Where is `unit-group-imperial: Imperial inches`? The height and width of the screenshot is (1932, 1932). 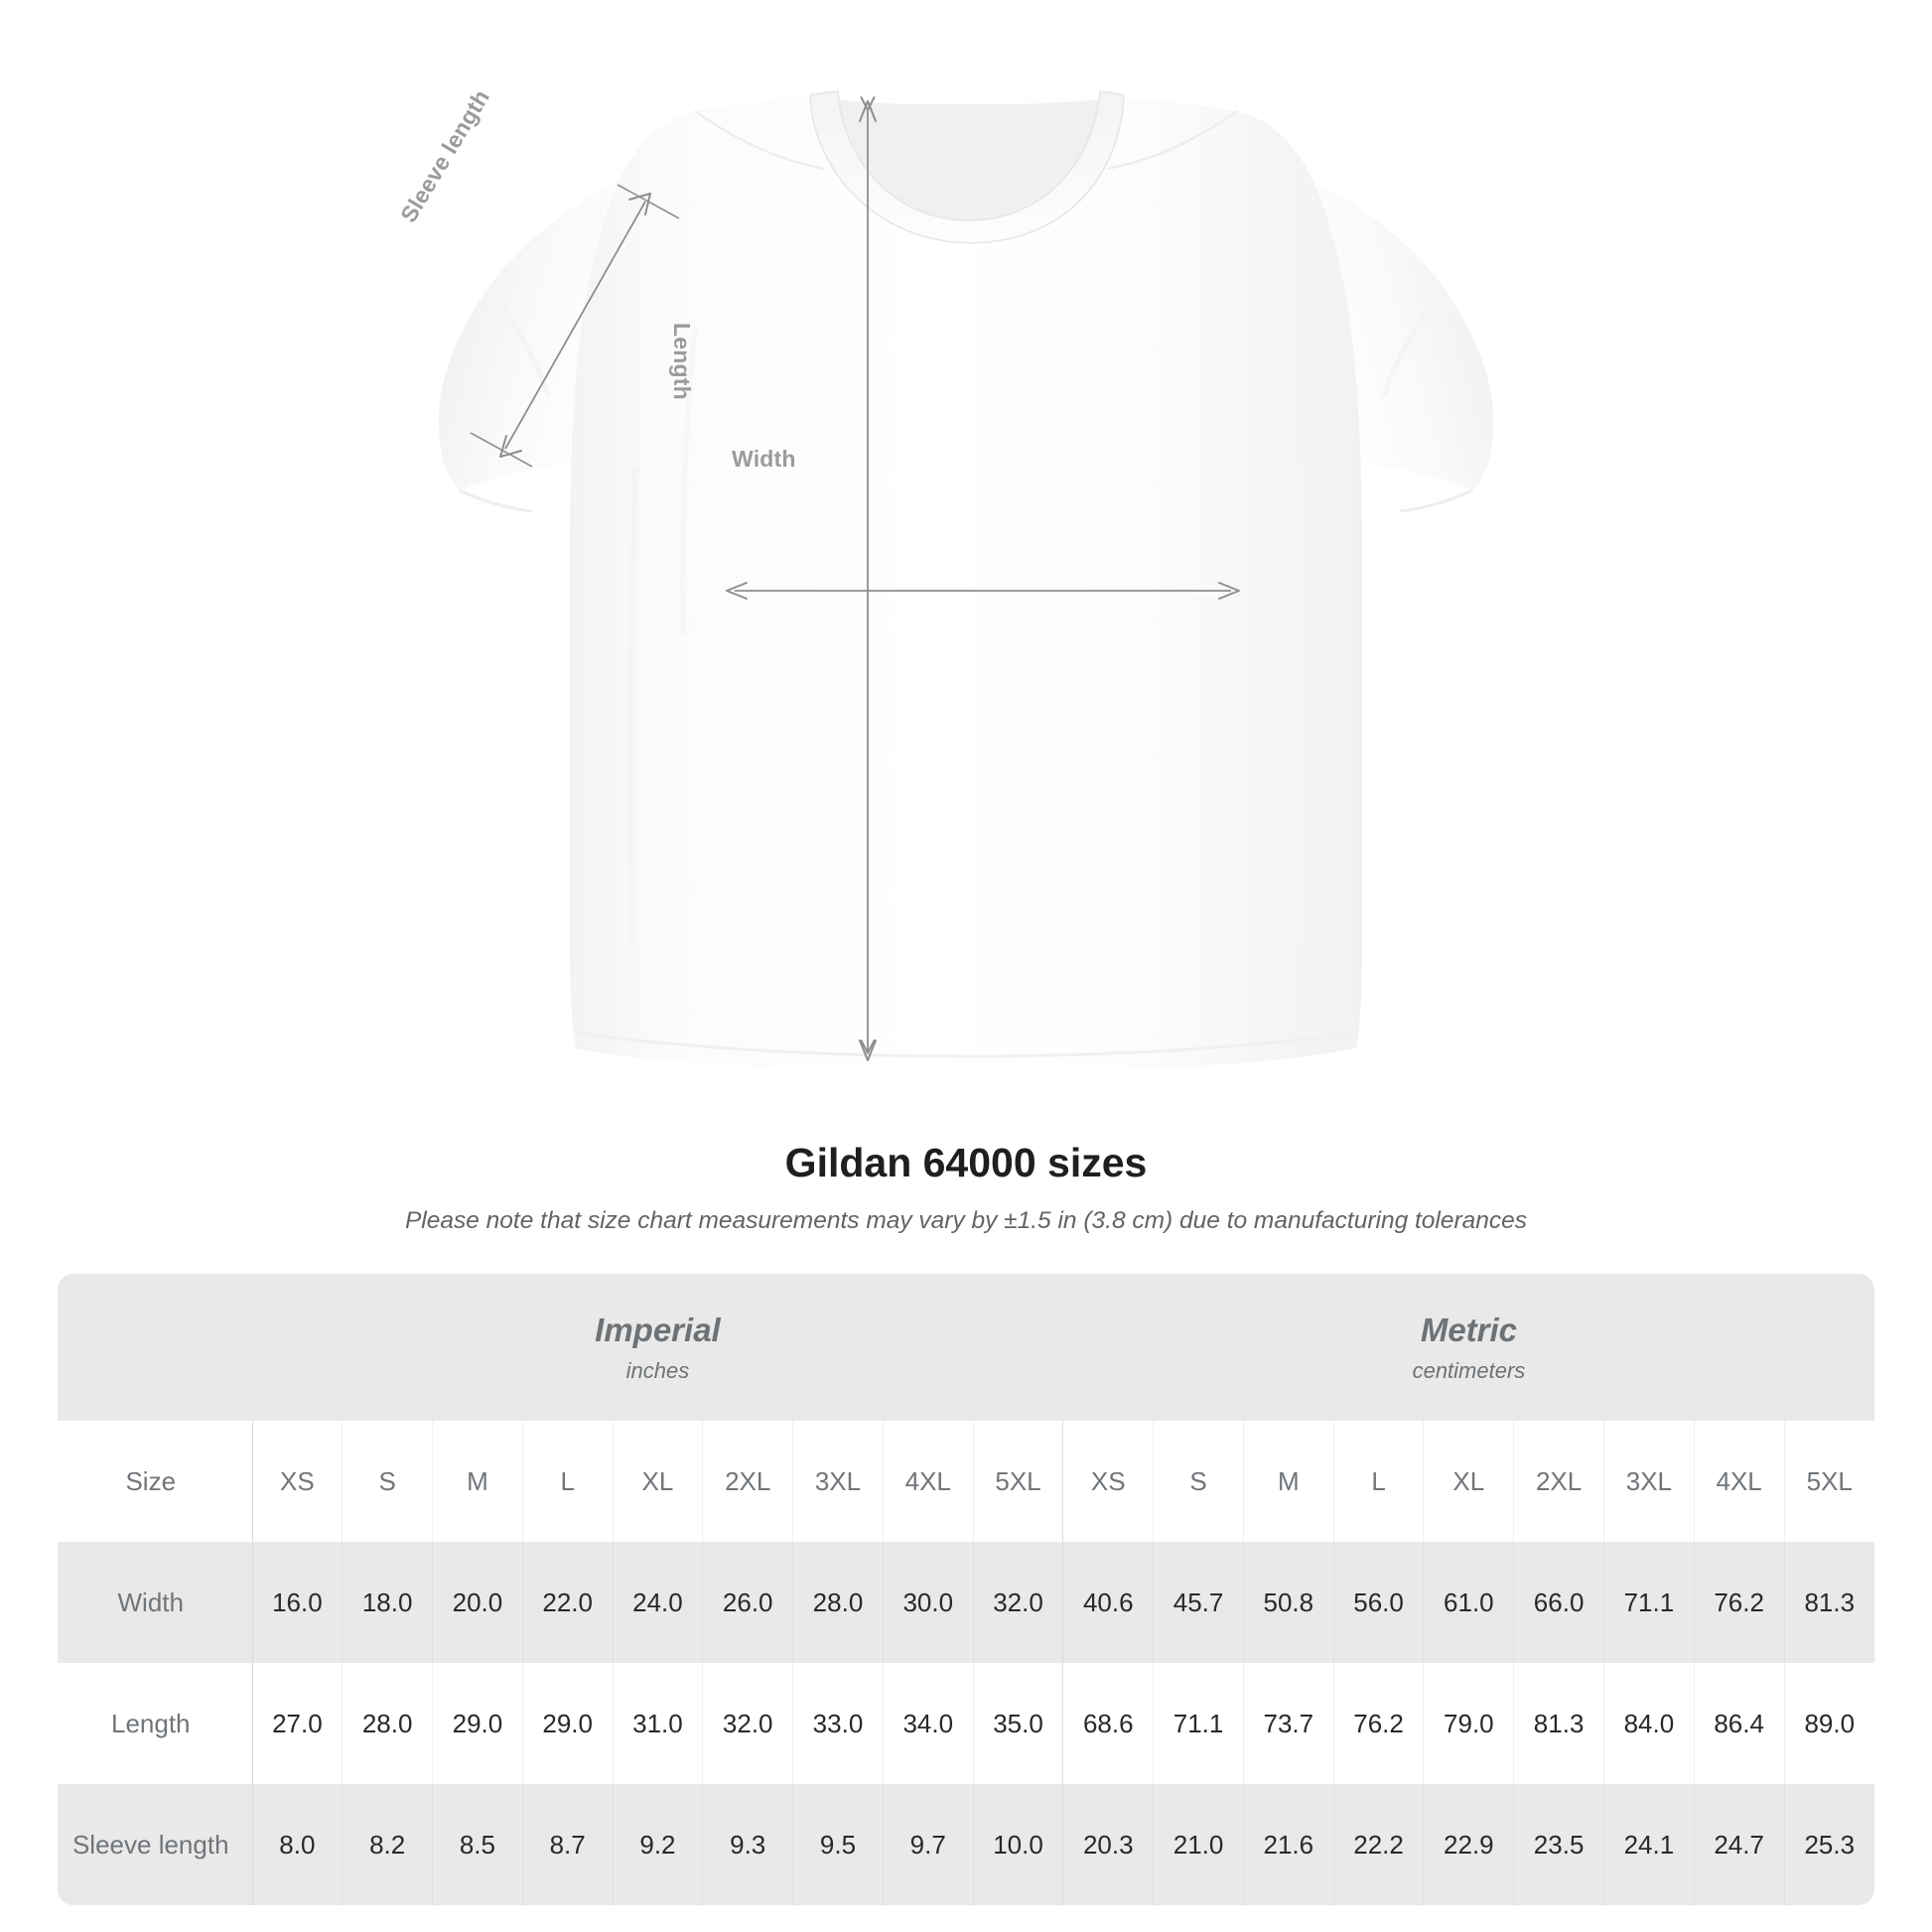 unit-group-imperial: Imperial inches is located at coordinates (658, 1348).